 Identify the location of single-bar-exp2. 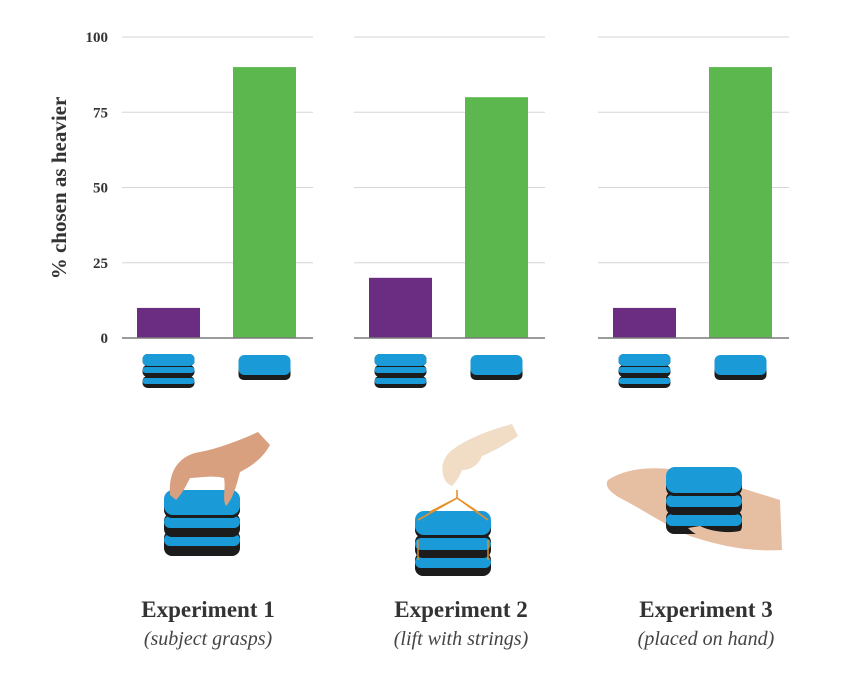
(496, 217).